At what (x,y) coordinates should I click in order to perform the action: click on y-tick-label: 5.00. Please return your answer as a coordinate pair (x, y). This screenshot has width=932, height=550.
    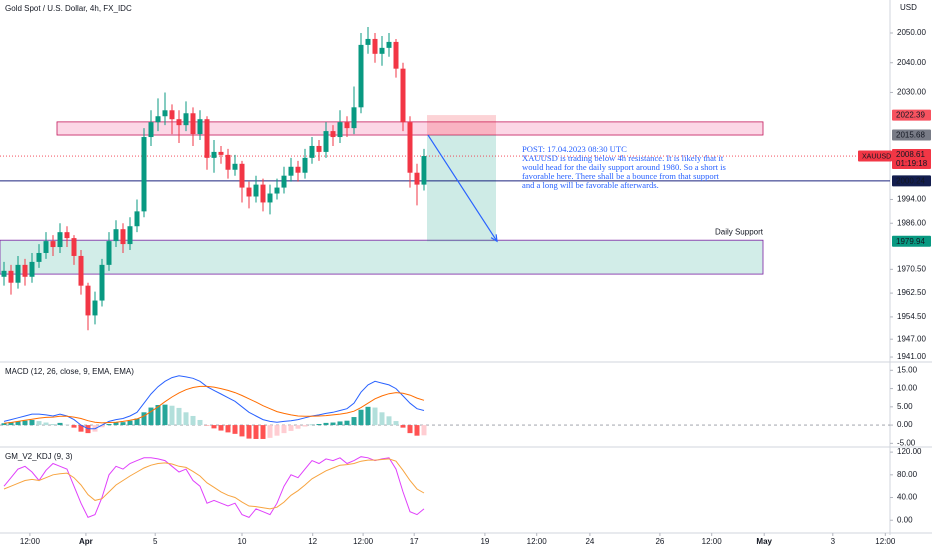
    Looking at the image, I should click on (905, 406).